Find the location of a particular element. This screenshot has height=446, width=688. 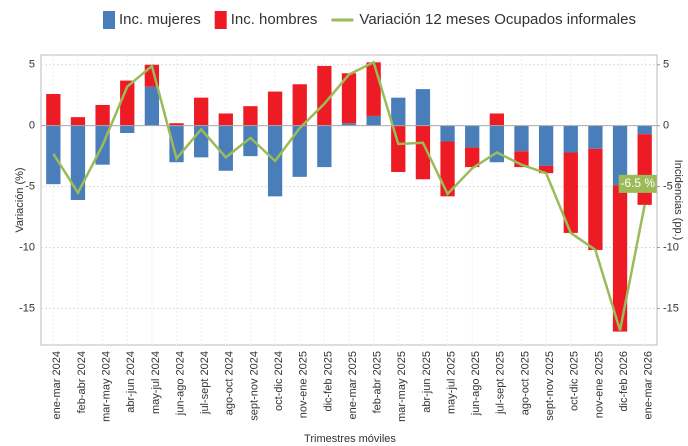

x-tick-label: dic-feb 2025 is located at coordinates (328, 381).